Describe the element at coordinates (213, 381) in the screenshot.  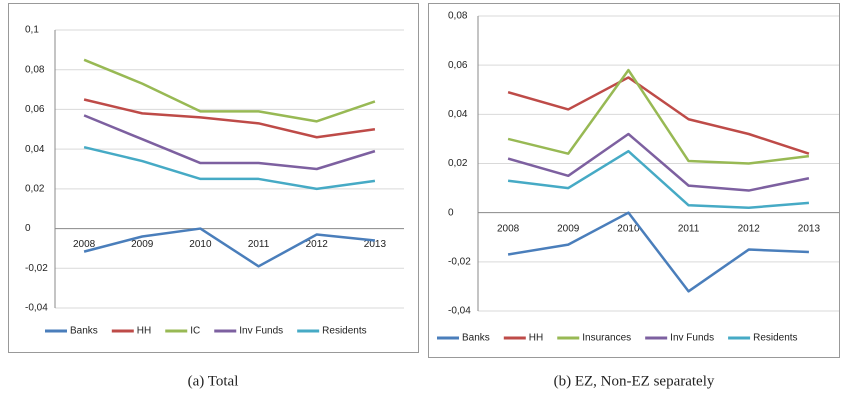
I see `caption: (a) Total` at that location.